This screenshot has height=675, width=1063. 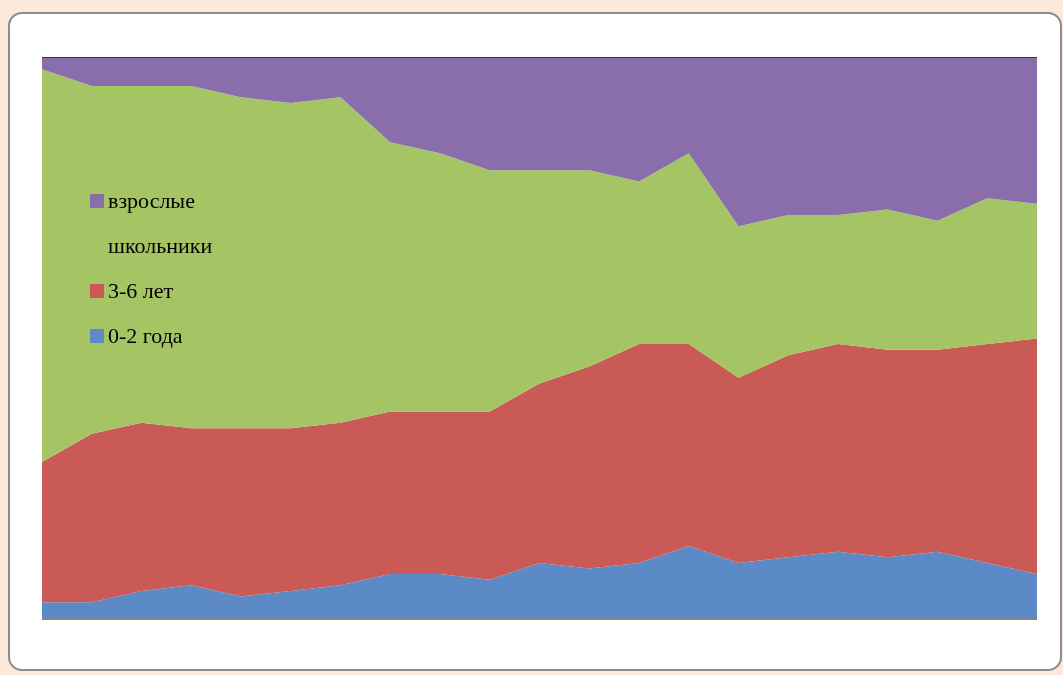 What do you see at coordinates (145, 335) in the screenshot?
I see `legend-label: 0-2 года` at bounding box center [145, 335].